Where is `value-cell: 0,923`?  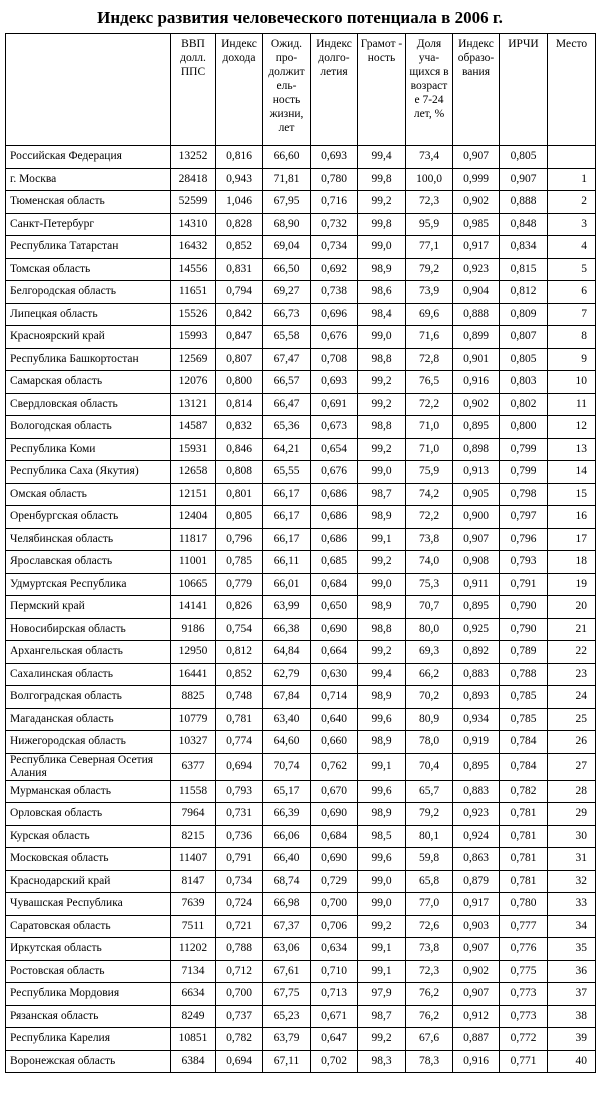
value-cell: 0,923 is located at coordinates (476, 269).